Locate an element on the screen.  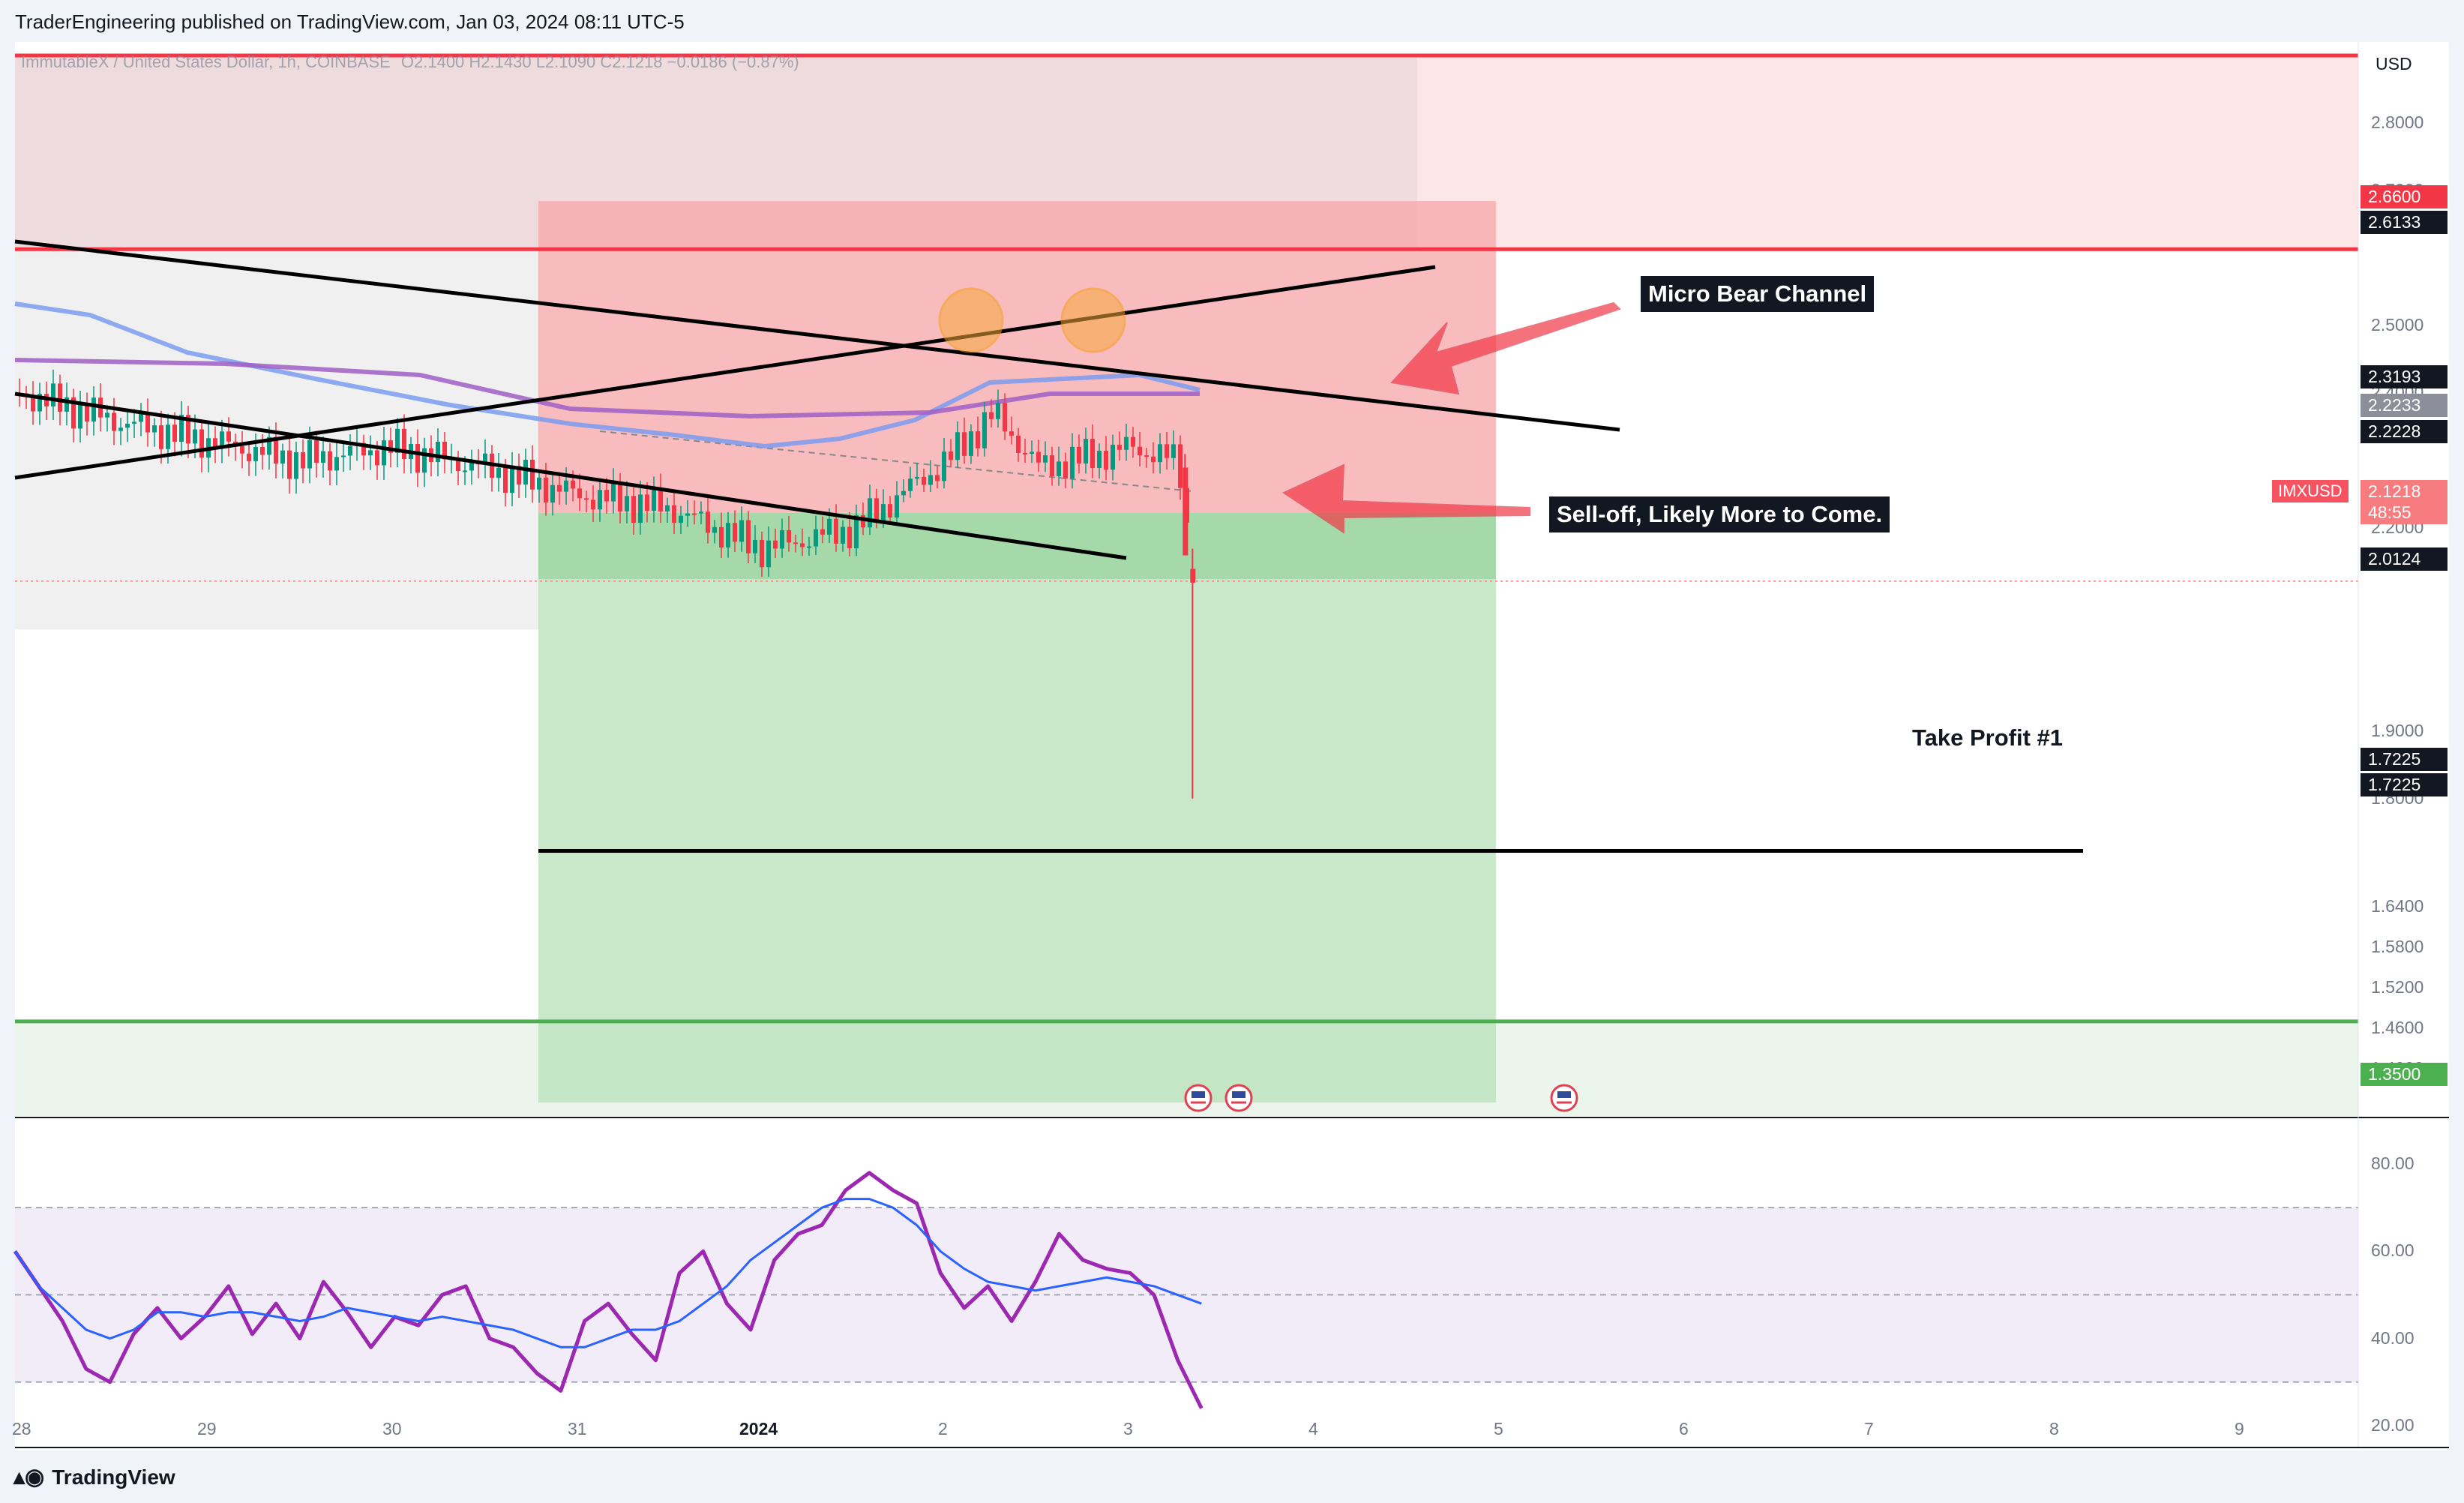
price-tick-label: 1.5800 is located at coordinates (2397, 946).